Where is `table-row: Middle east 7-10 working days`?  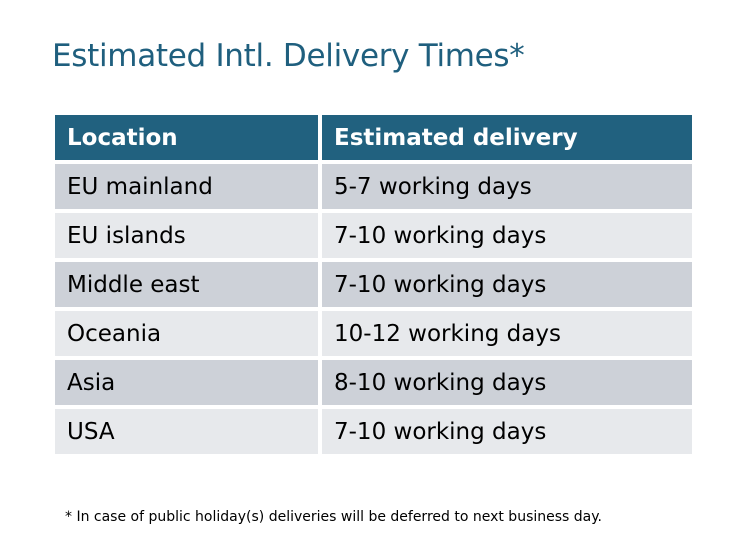 table-row: Middle east 7-10 working days is located at coordinates (373, 284).